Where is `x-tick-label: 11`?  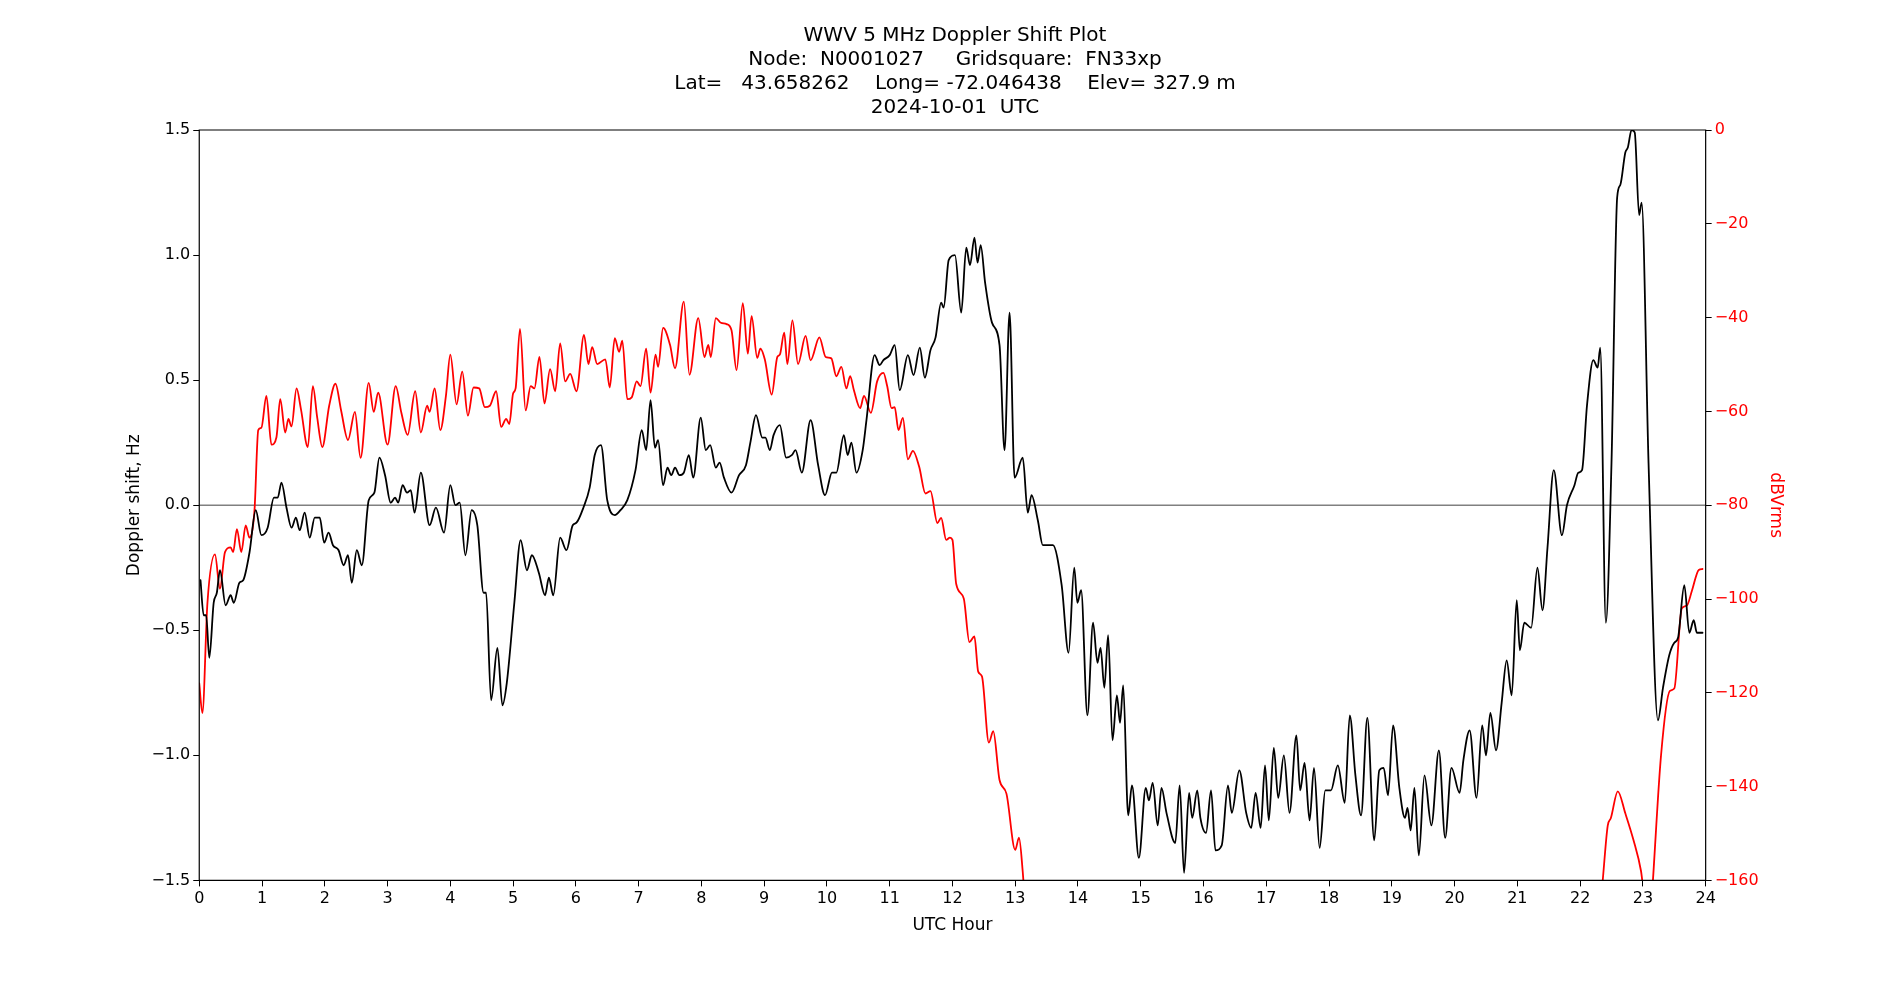
x-tick-label: 11 is located at coordinates (889, 898).